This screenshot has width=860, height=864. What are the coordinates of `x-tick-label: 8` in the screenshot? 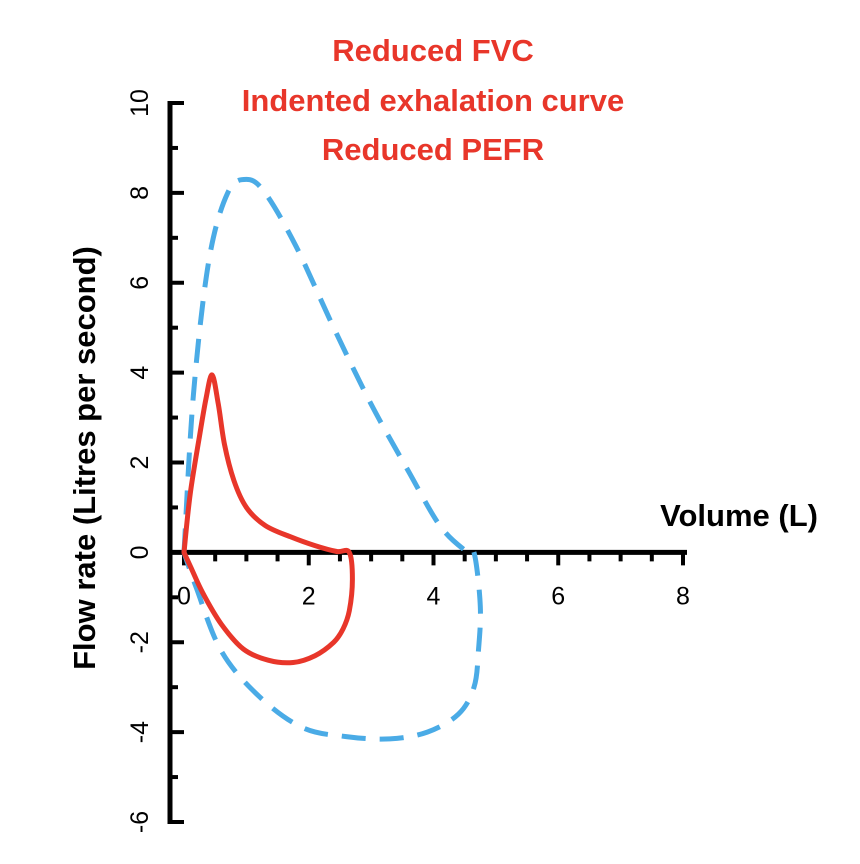 It's located at (683, 596).